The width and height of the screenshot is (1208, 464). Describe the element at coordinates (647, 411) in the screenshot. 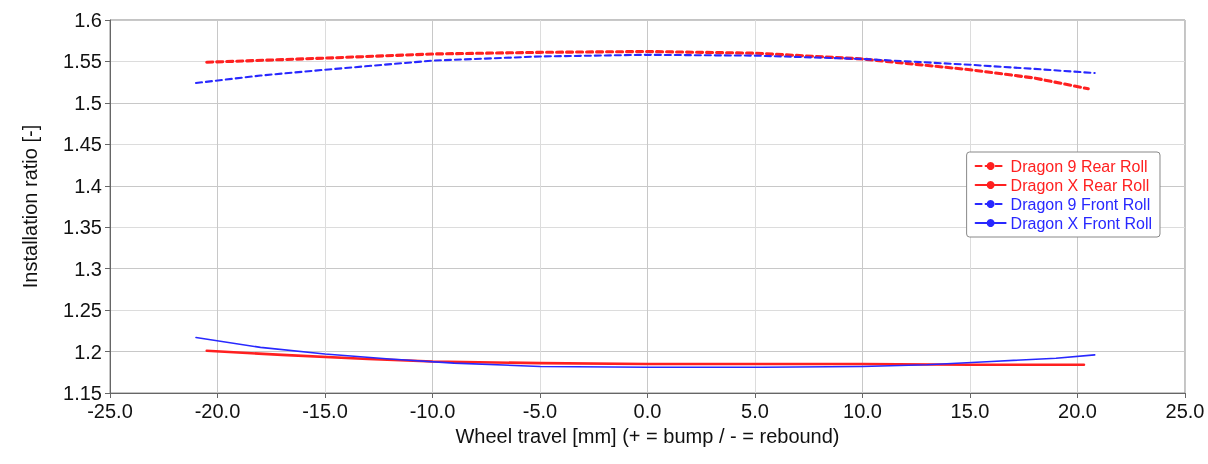

I see `x-tick-label: 0.0` at that location.